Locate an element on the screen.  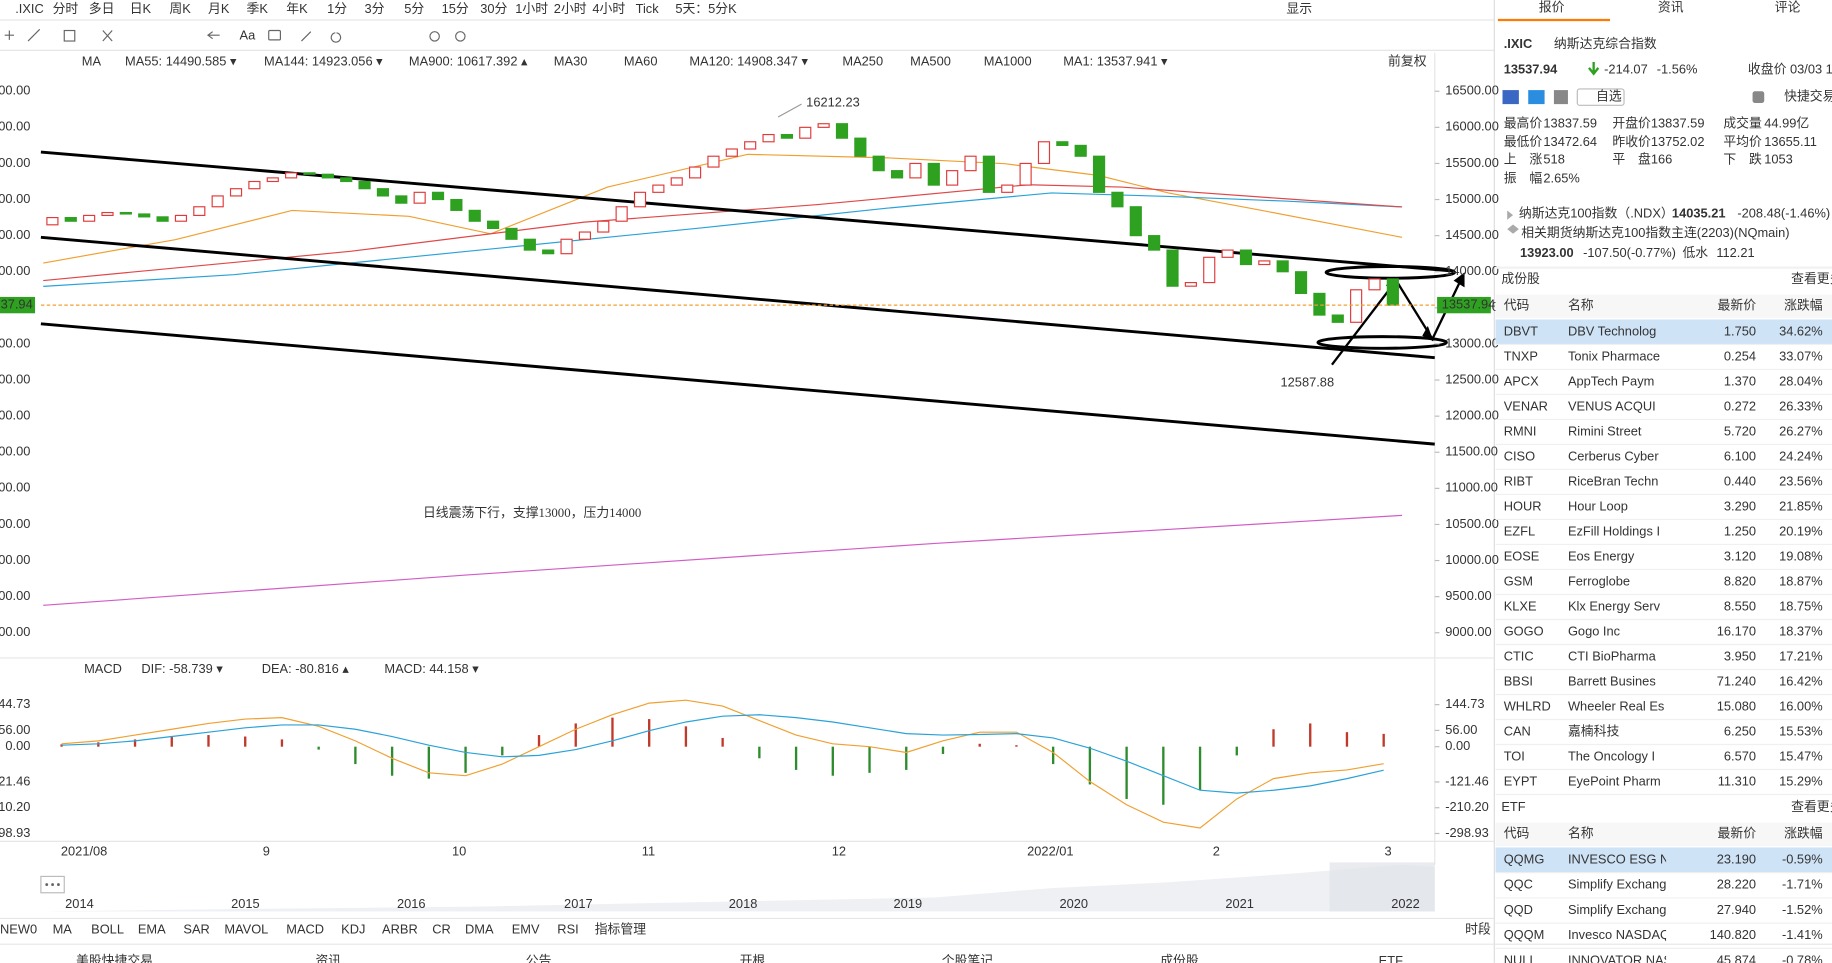
bottom-tab: 美股快捷交易 is located at coordinates (114, 958).